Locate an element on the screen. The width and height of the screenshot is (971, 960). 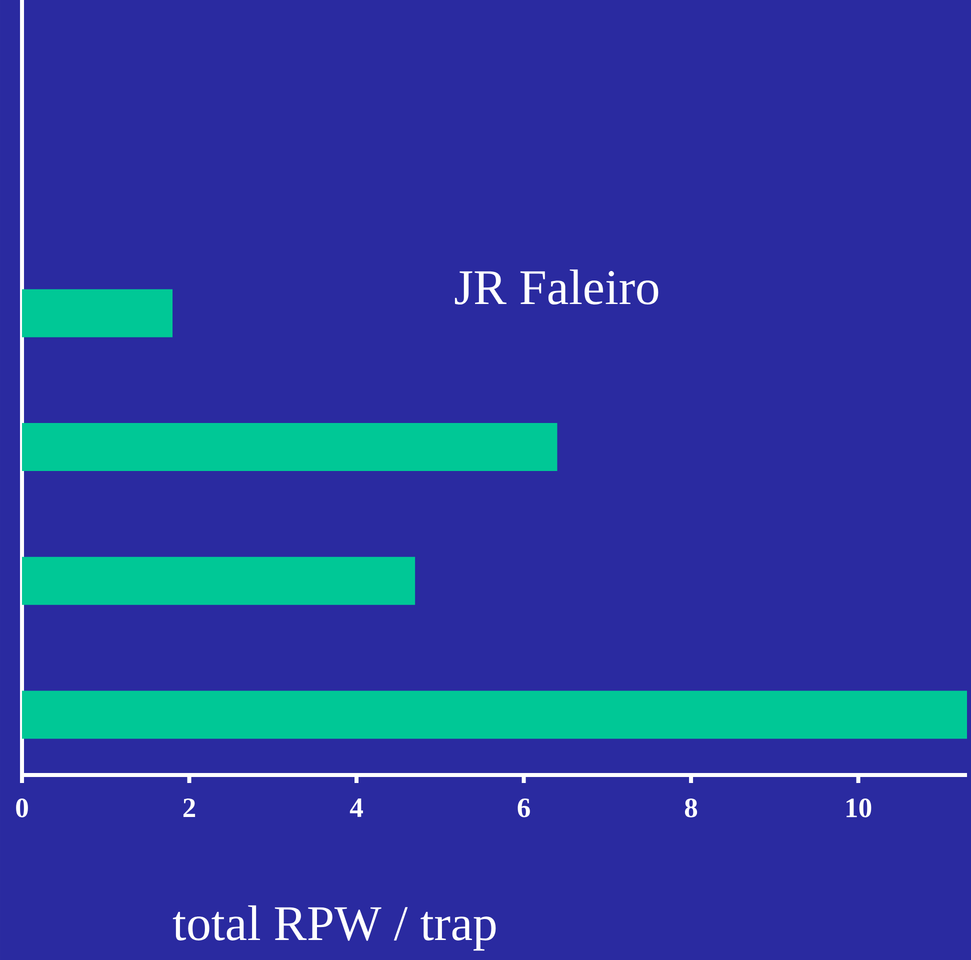
x-axis-title: total RPW / trap is located at coordinates (334, 928).